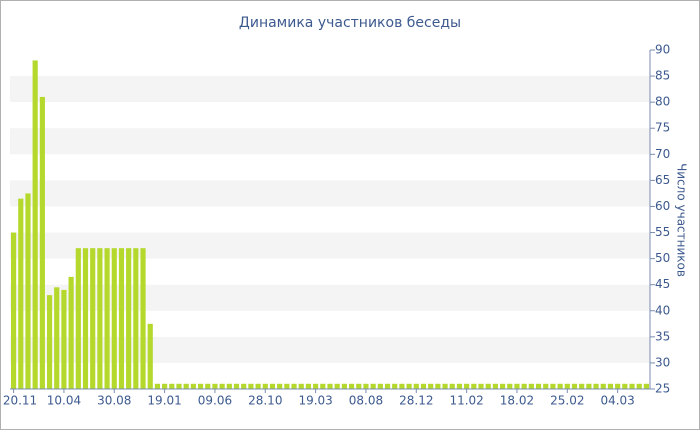 This screenshot has width=700, height=434. I want to click on y-tick-label: 55, so click(662, 232).